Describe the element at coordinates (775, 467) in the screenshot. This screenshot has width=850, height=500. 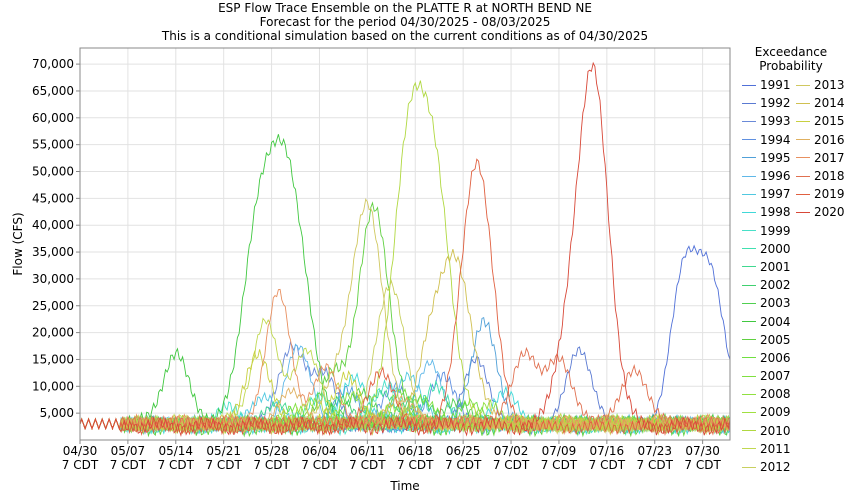
I see `legend-label: 2012` at that location.